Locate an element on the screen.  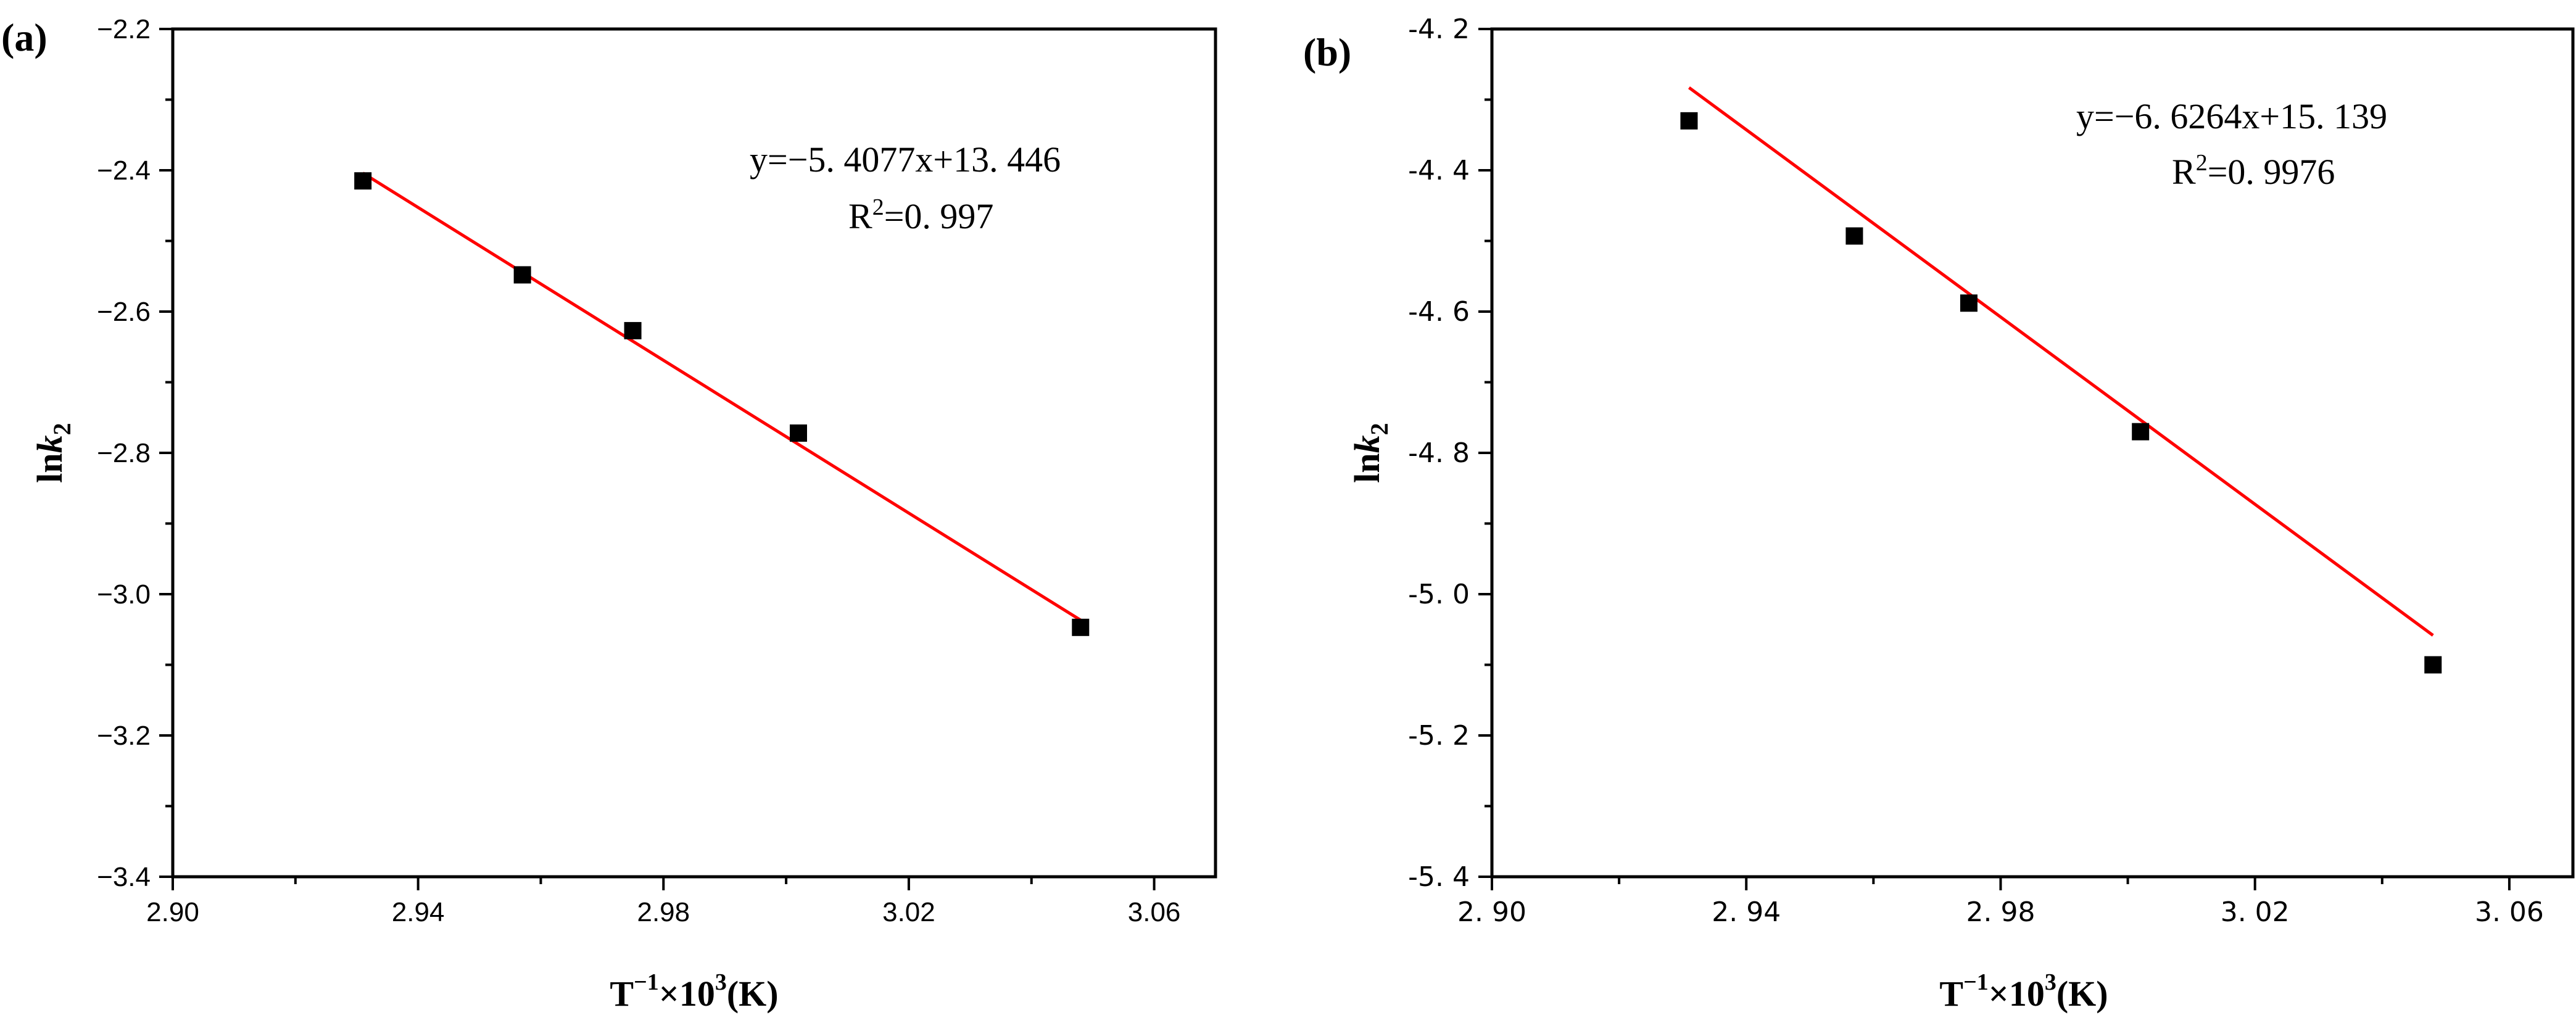
y-tick-label: −3.4 is located at coordinates (124, 877).